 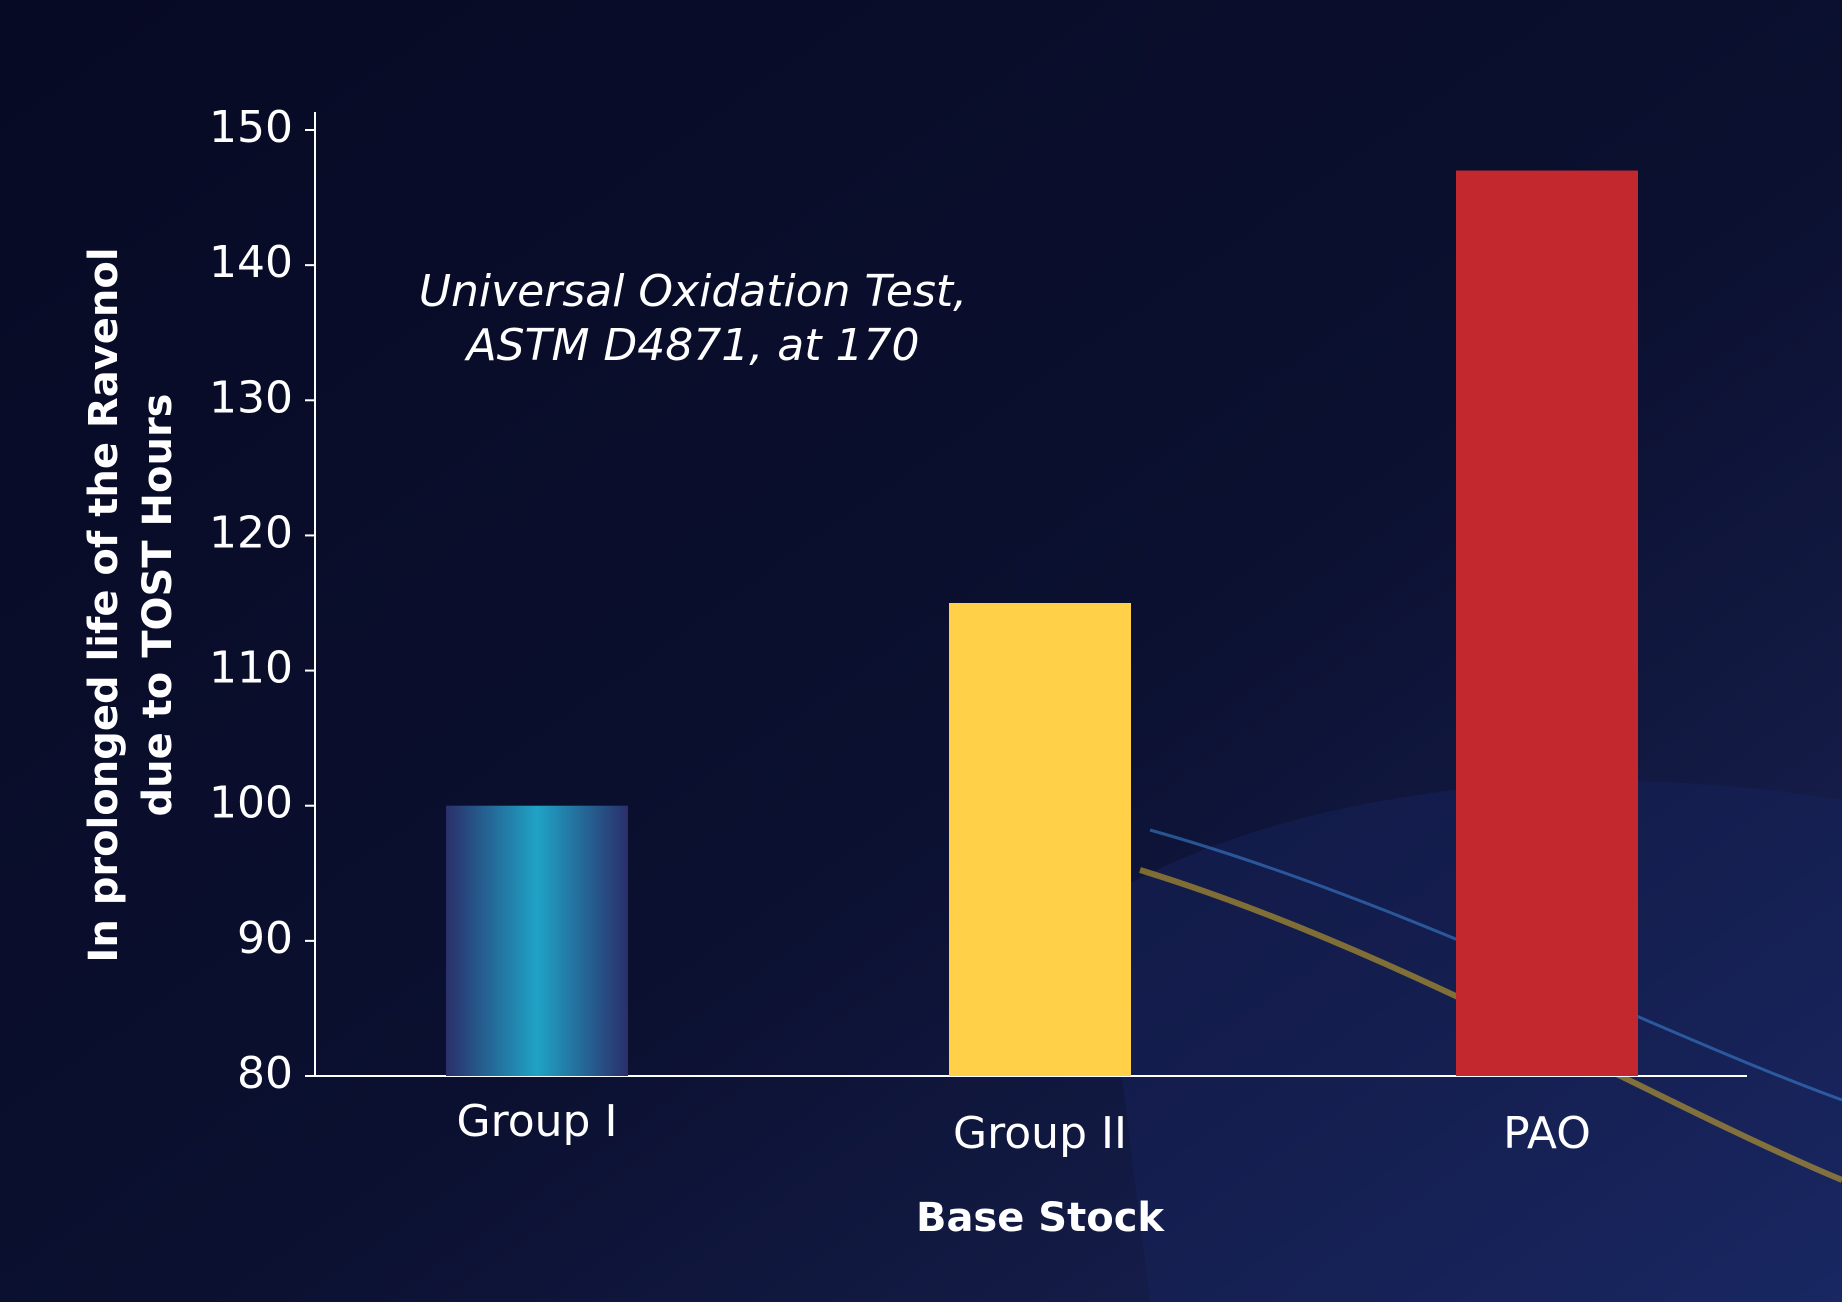 What do you see at coordinates (251, 127) in the screenshot?
I see `y-tick-label: 150` at bounding box center [251, 127].